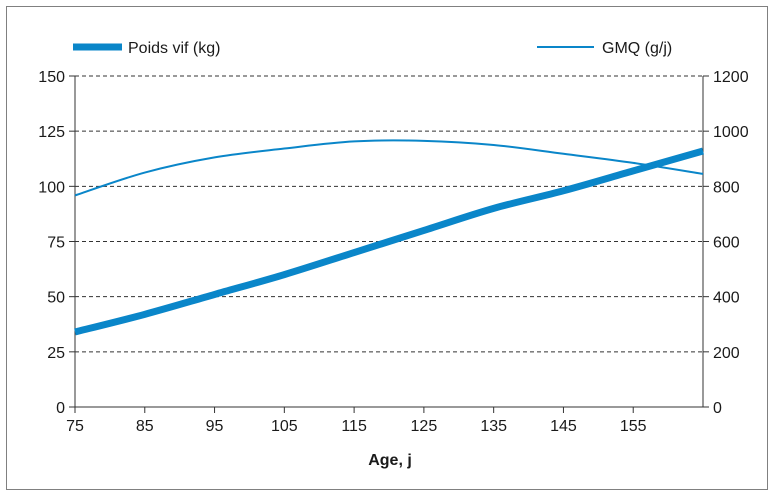  I want to click on legend-label-poids-vif: Poids vif (kg), so click(174, 48).